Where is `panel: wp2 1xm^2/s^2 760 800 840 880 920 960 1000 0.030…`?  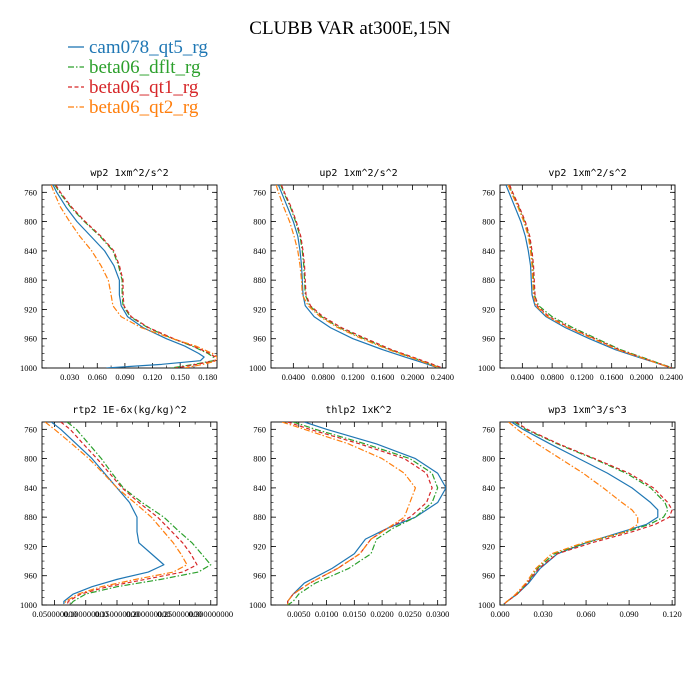 panel: wp2 1xm^2/s^2 760 800 840 880 920 960 1000 0.030… is located at coordinates (119, 275).